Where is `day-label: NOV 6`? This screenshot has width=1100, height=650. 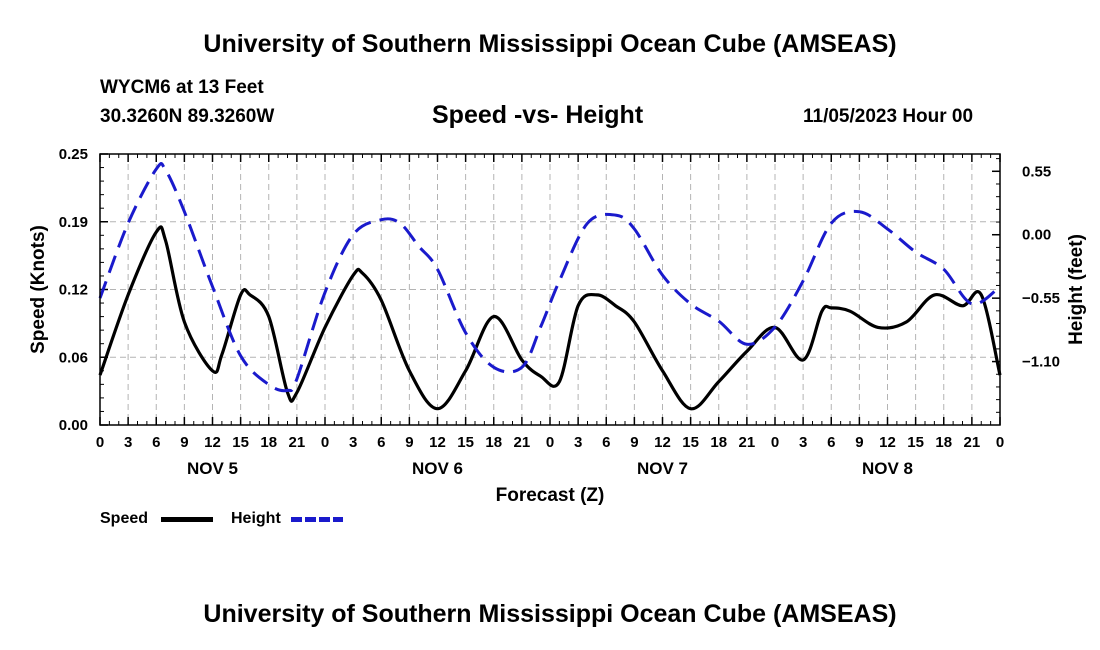 day-label: NOV 6 is located at coordinates (437, 468).